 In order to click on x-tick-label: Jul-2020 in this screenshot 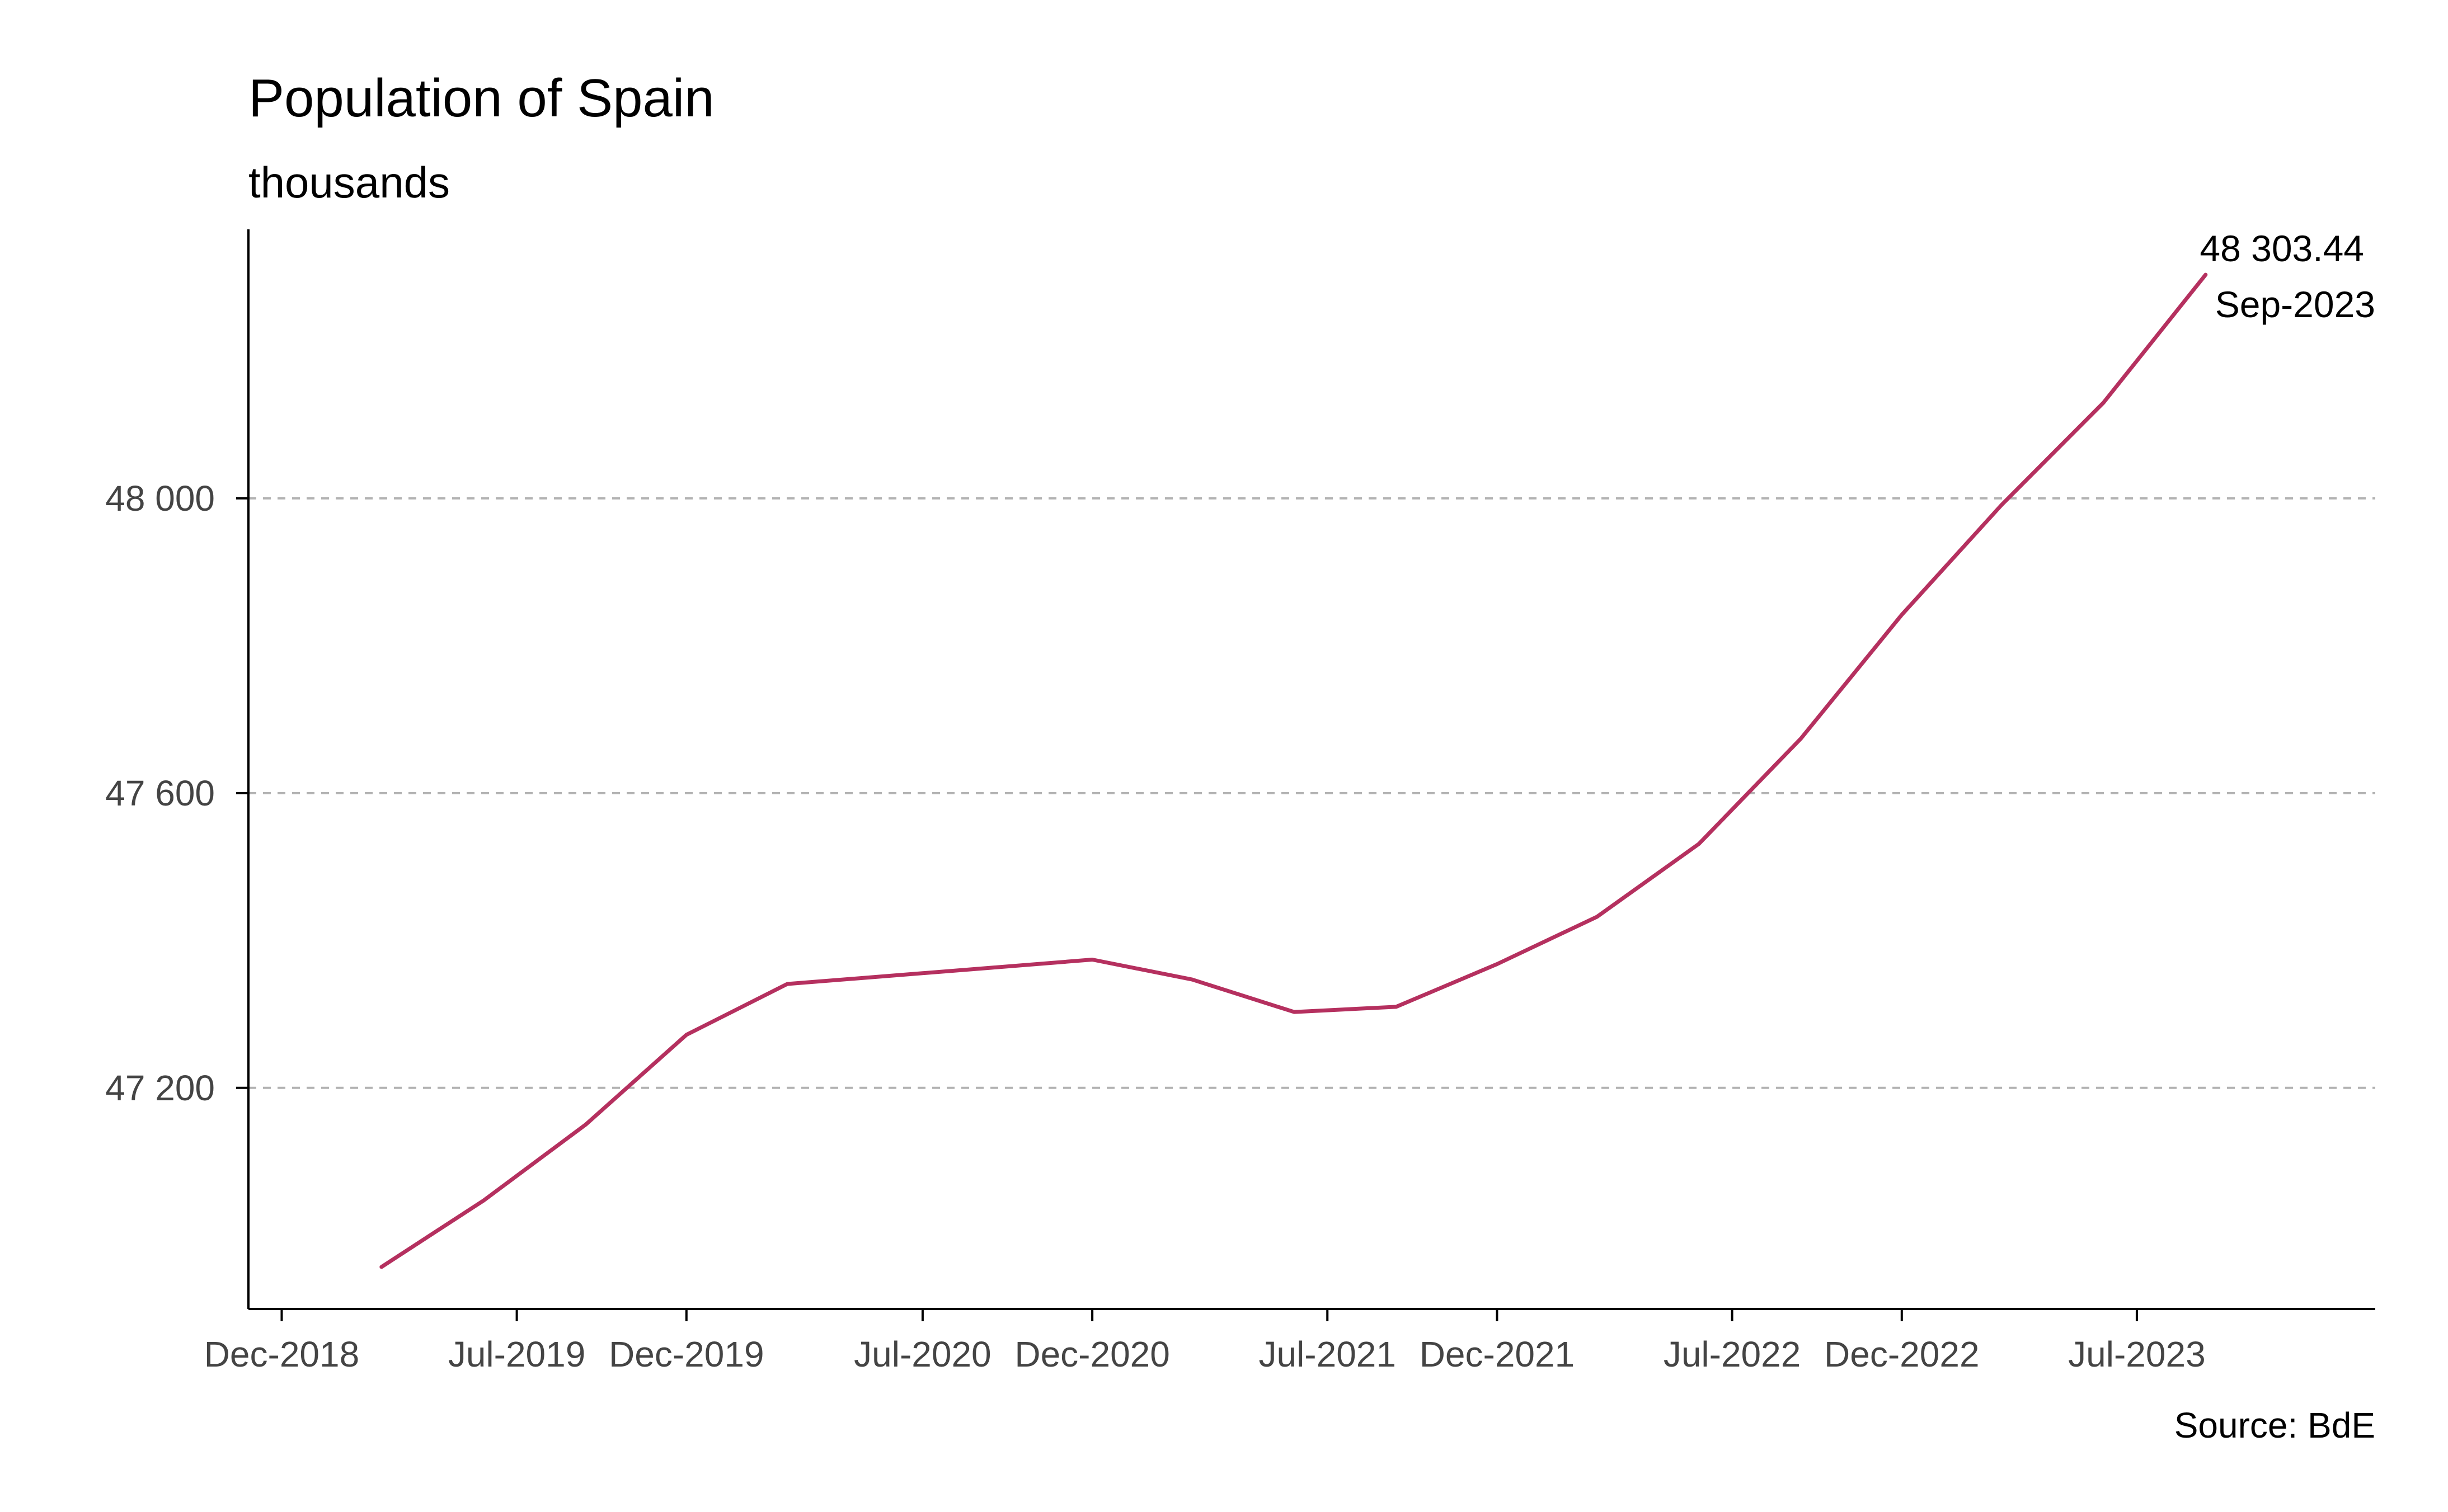, I will do `click(923, 1354)`.